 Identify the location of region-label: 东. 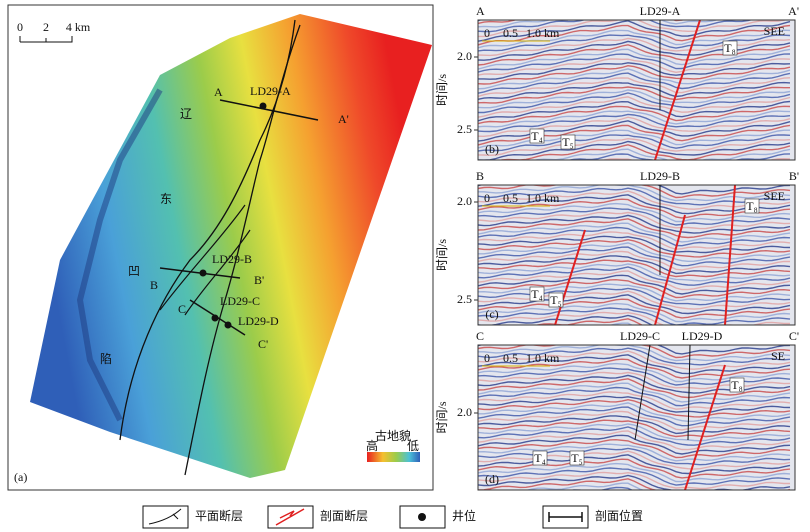
(166, 199).